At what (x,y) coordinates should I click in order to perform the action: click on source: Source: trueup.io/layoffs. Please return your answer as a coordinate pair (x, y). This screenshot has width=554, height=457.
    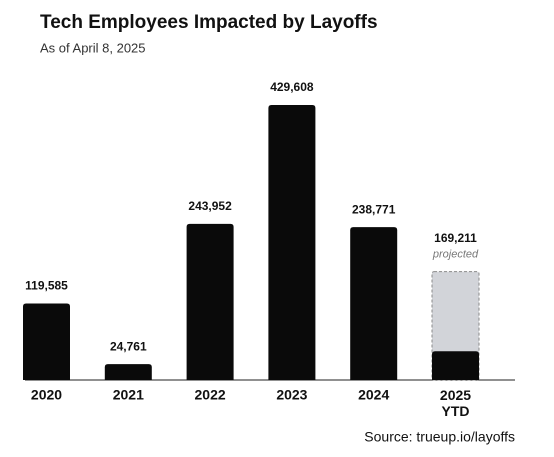
    Looking at the image, I should click on (439, 437).